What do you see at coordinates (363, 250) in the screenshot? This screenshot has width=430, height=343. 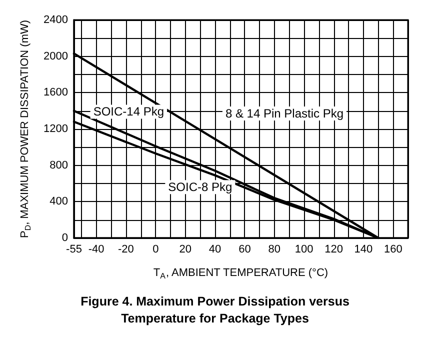 I see `x-tick-label: 140` at bounding box center [363, 250].